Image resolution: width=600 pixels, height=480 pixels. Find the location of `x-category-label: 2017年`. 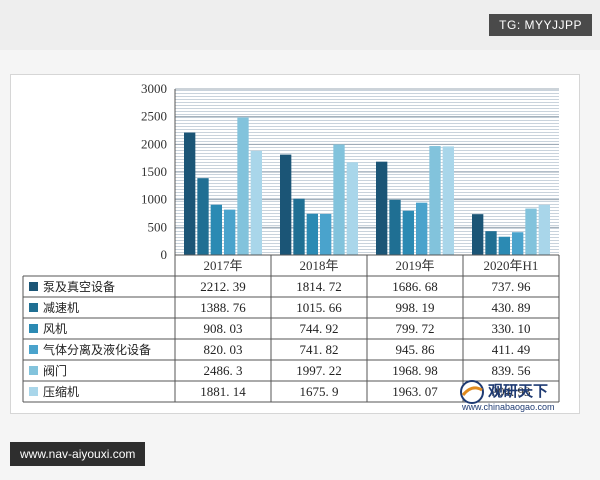

x-category-label: 2017年 is located at coordinates (222, 265).